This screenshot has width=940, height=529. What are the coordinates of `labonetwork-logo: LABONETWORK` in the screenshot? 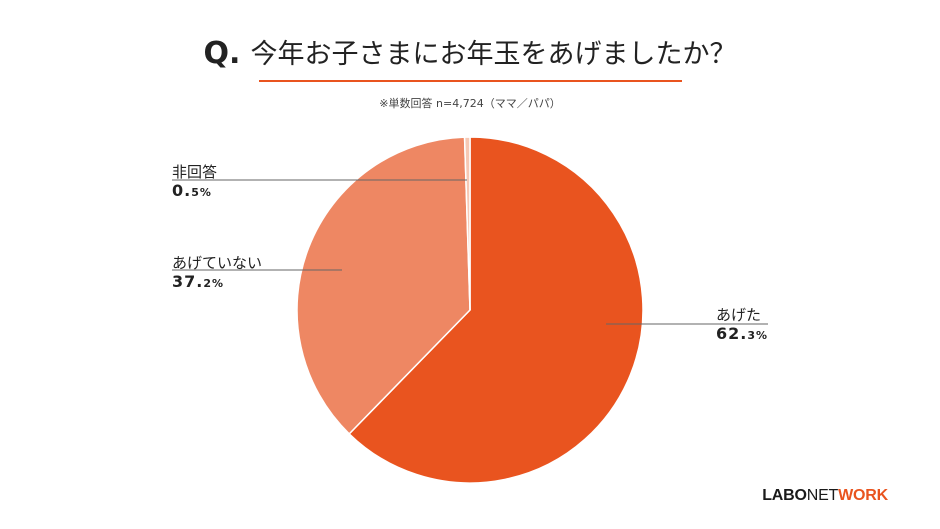 It's located at (825, 496).